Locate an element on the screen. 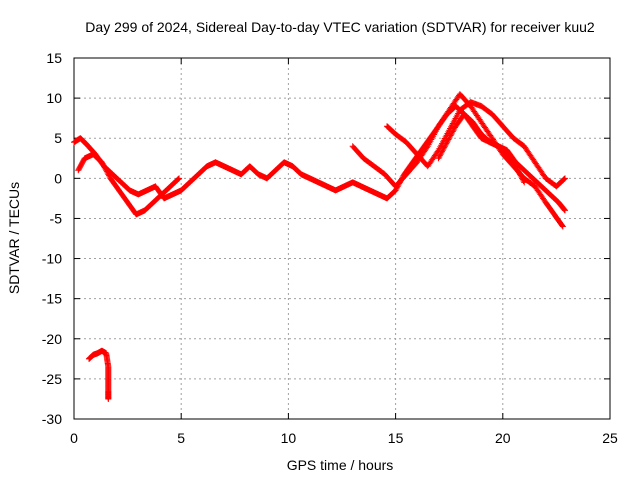  y-tick-label: 5 is located at coordinates (58, 138).